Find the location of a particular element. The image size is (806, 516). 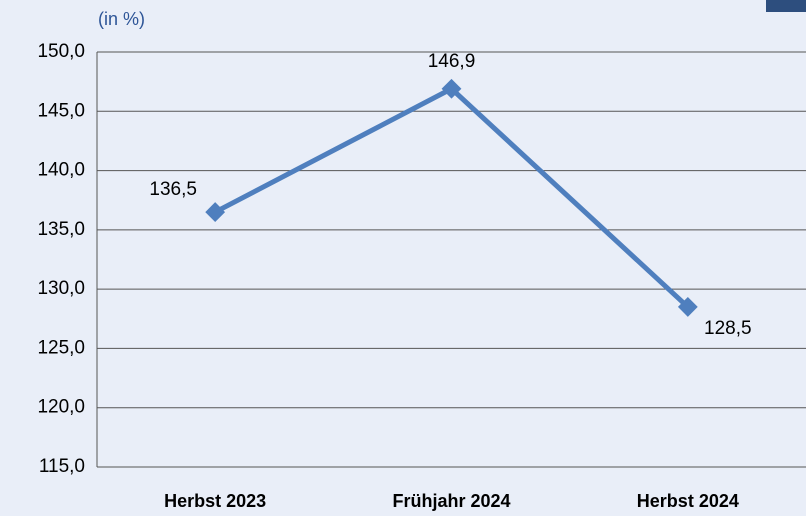

x-tick-label: Herbst 2023 is located at coordinates (215, 501).